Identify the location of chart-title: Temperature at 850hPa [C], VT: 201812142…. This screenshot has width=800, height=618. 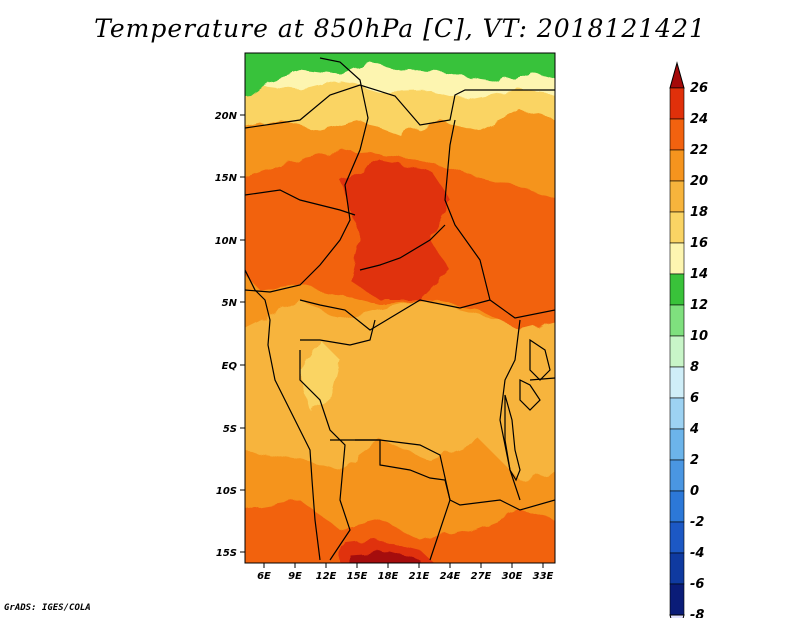
(400, 28).